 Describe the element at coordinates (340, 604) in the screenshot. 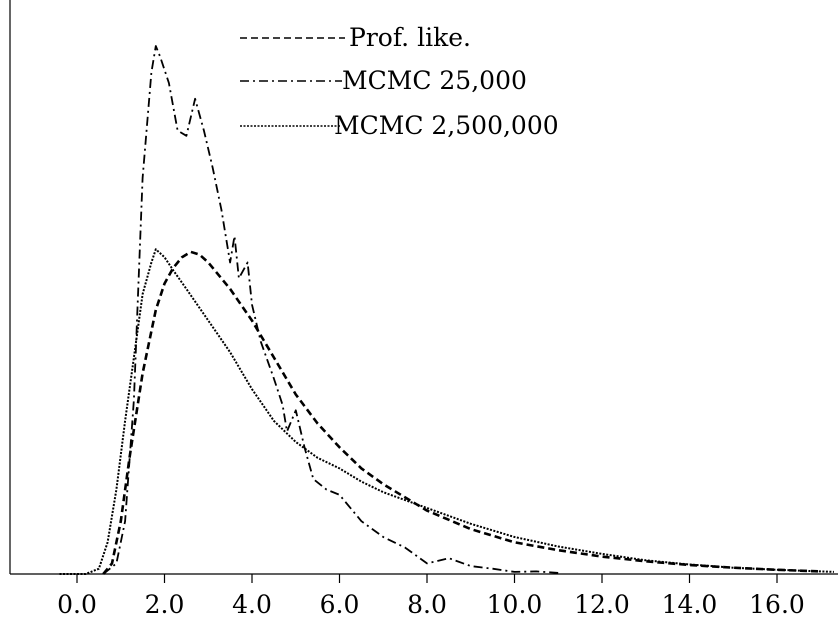

I see `x-tick-label: 6.0` at that location.